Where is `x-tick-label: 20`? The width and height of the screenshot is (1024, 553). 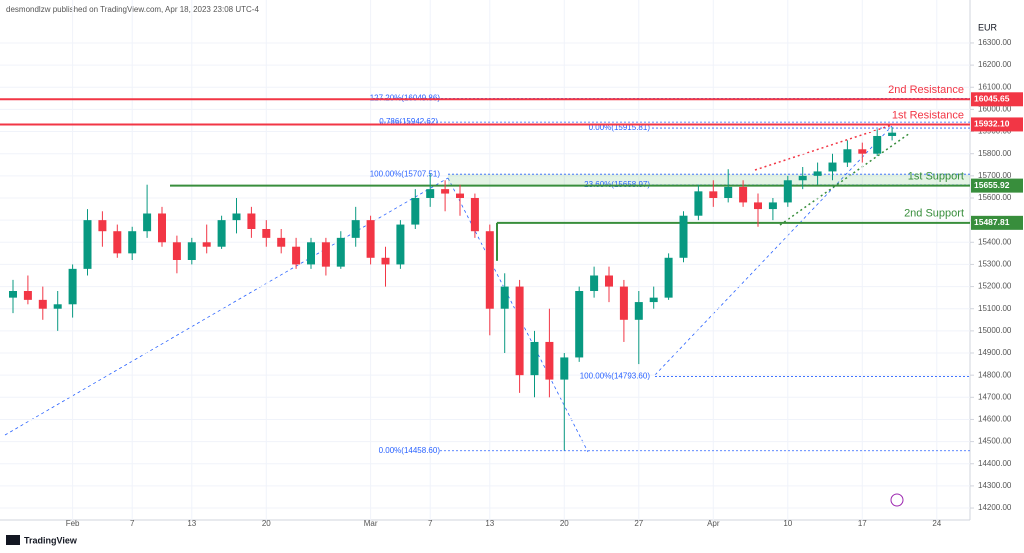
x-tick-label: 20 is located at coordinates (564, 523).